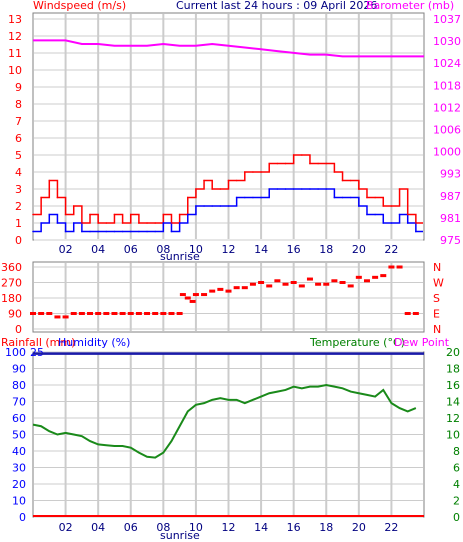  Describe the element at coordinates (180, 256) in the screenshot. I see `sunrise-label-top: sunrise` at that location.